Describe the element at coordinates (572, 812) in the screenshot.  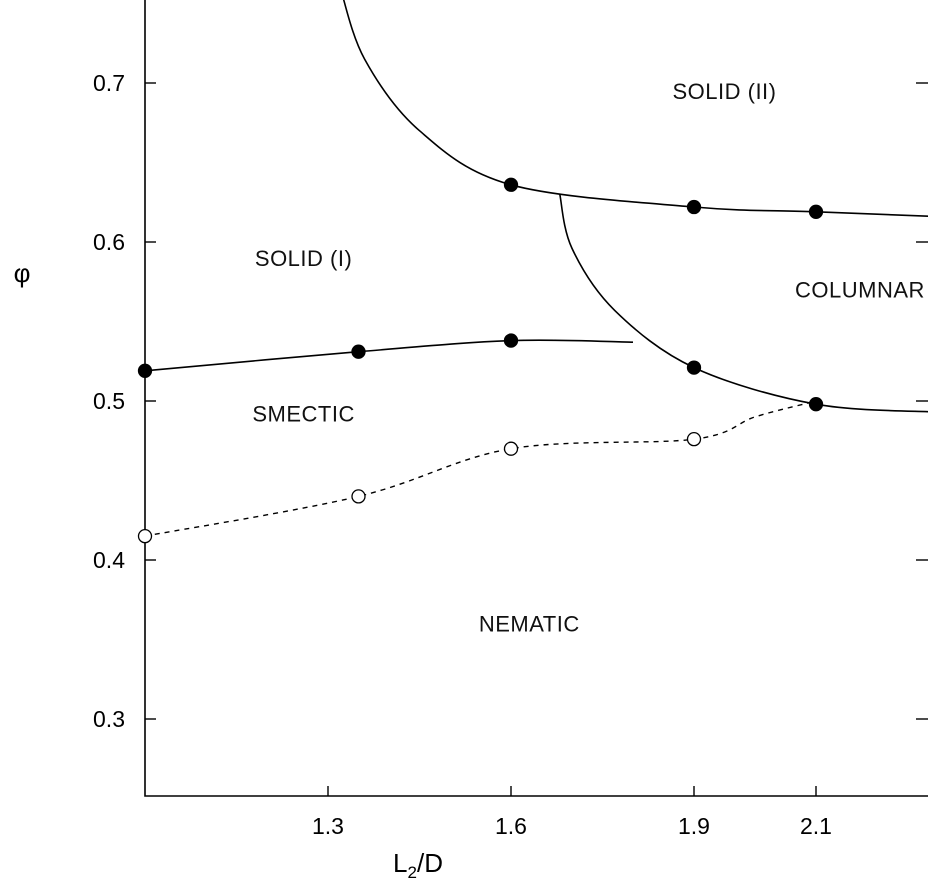
I see `x-axis-ticks: 1.3 1.6 1.9 2.1` at that location.